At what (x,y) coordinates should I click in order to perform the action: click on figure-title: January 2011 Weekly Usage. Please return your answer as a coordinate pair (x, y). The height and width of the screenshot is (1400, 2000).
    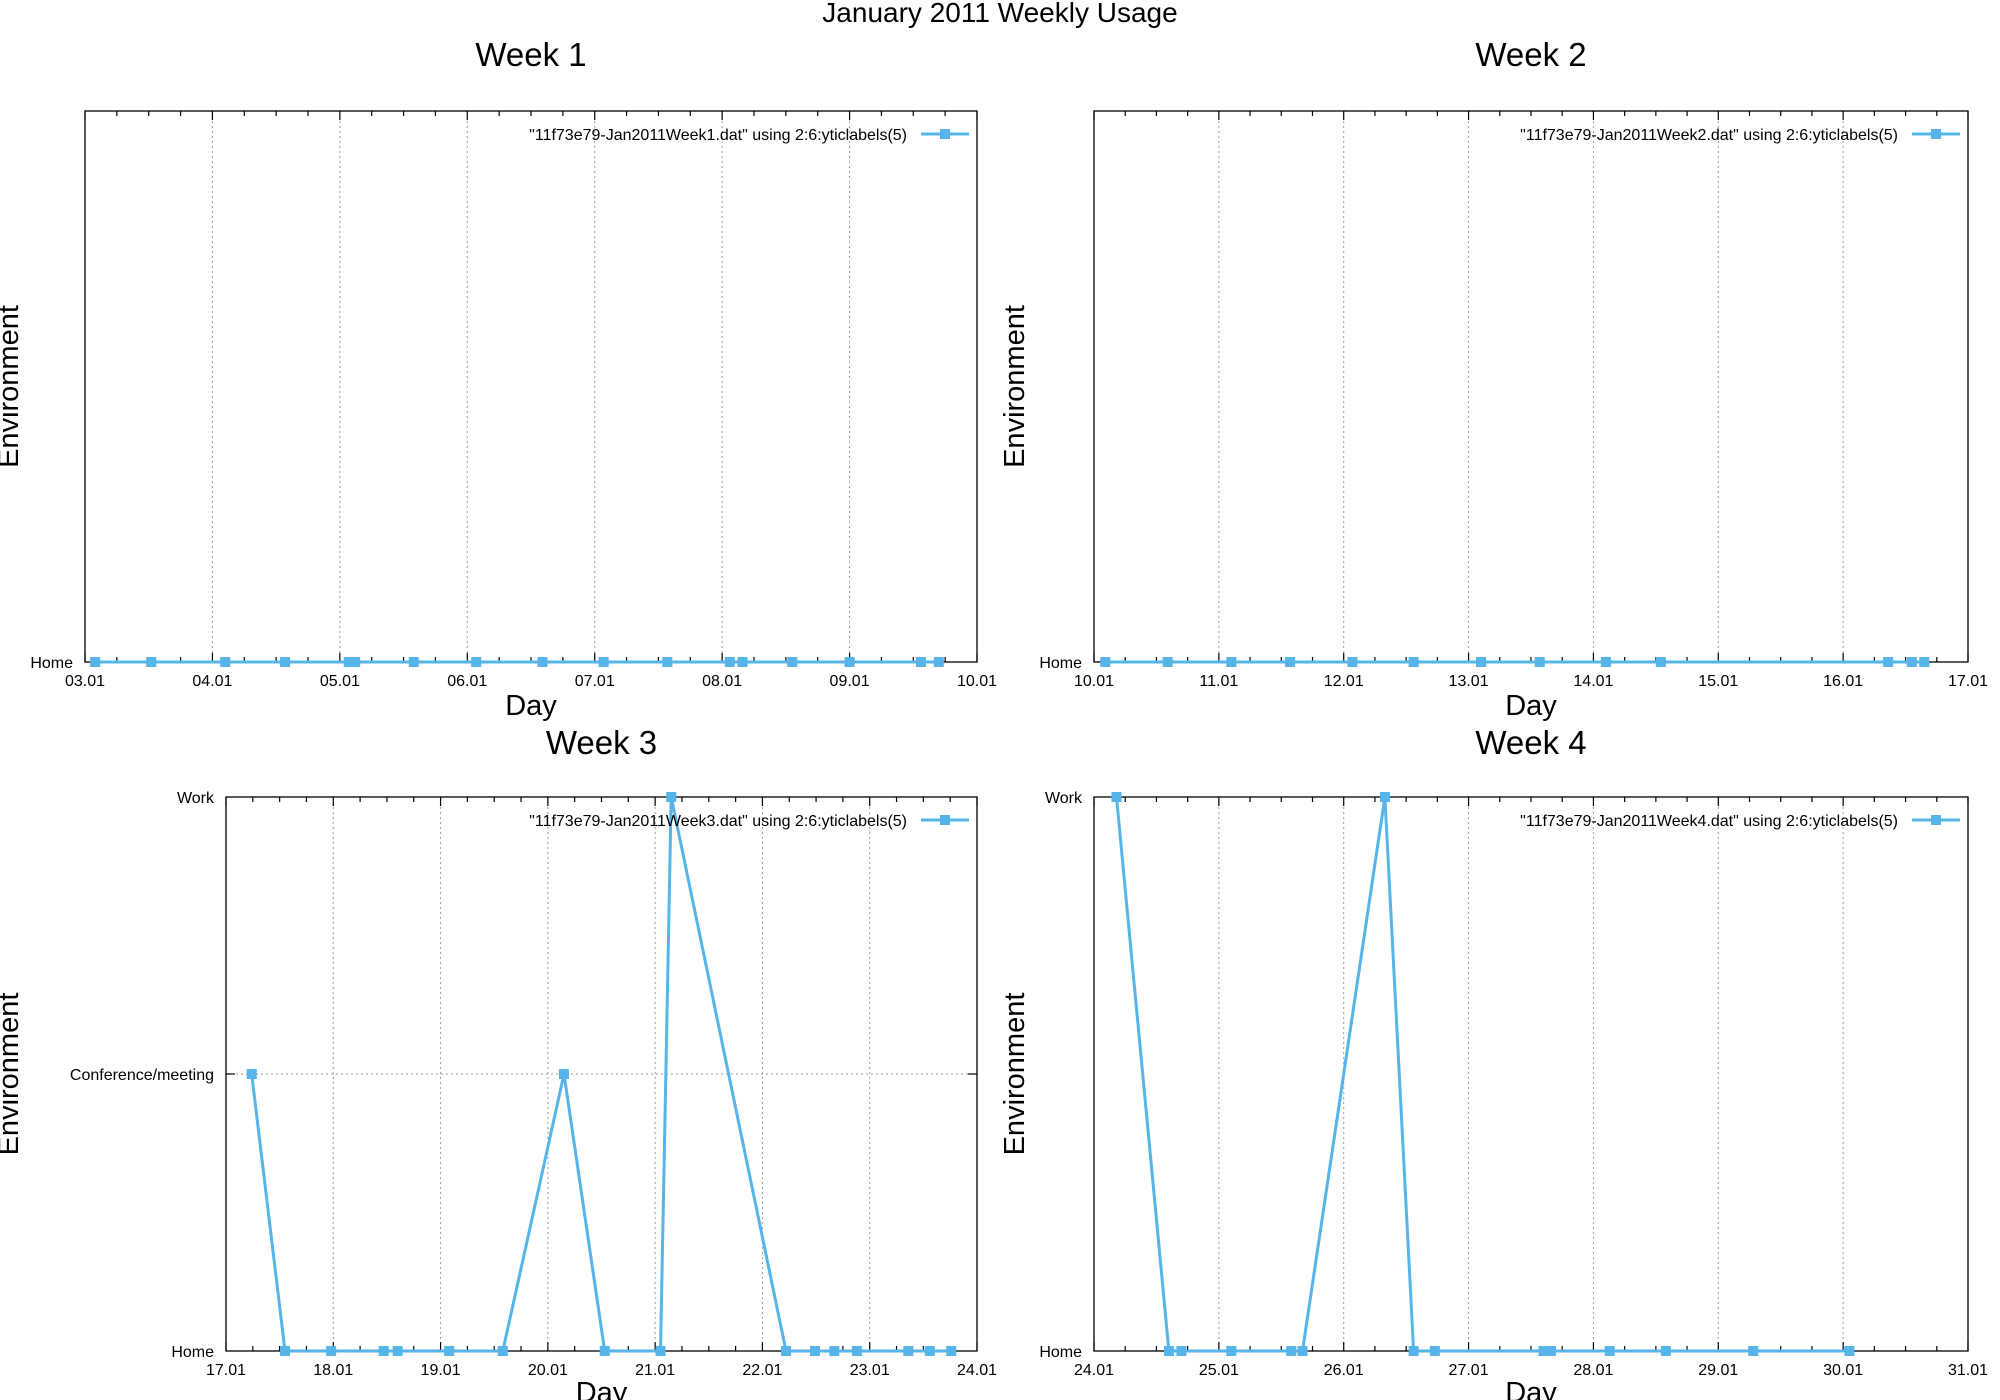
    Looking at the image, I should click on (999, 14).